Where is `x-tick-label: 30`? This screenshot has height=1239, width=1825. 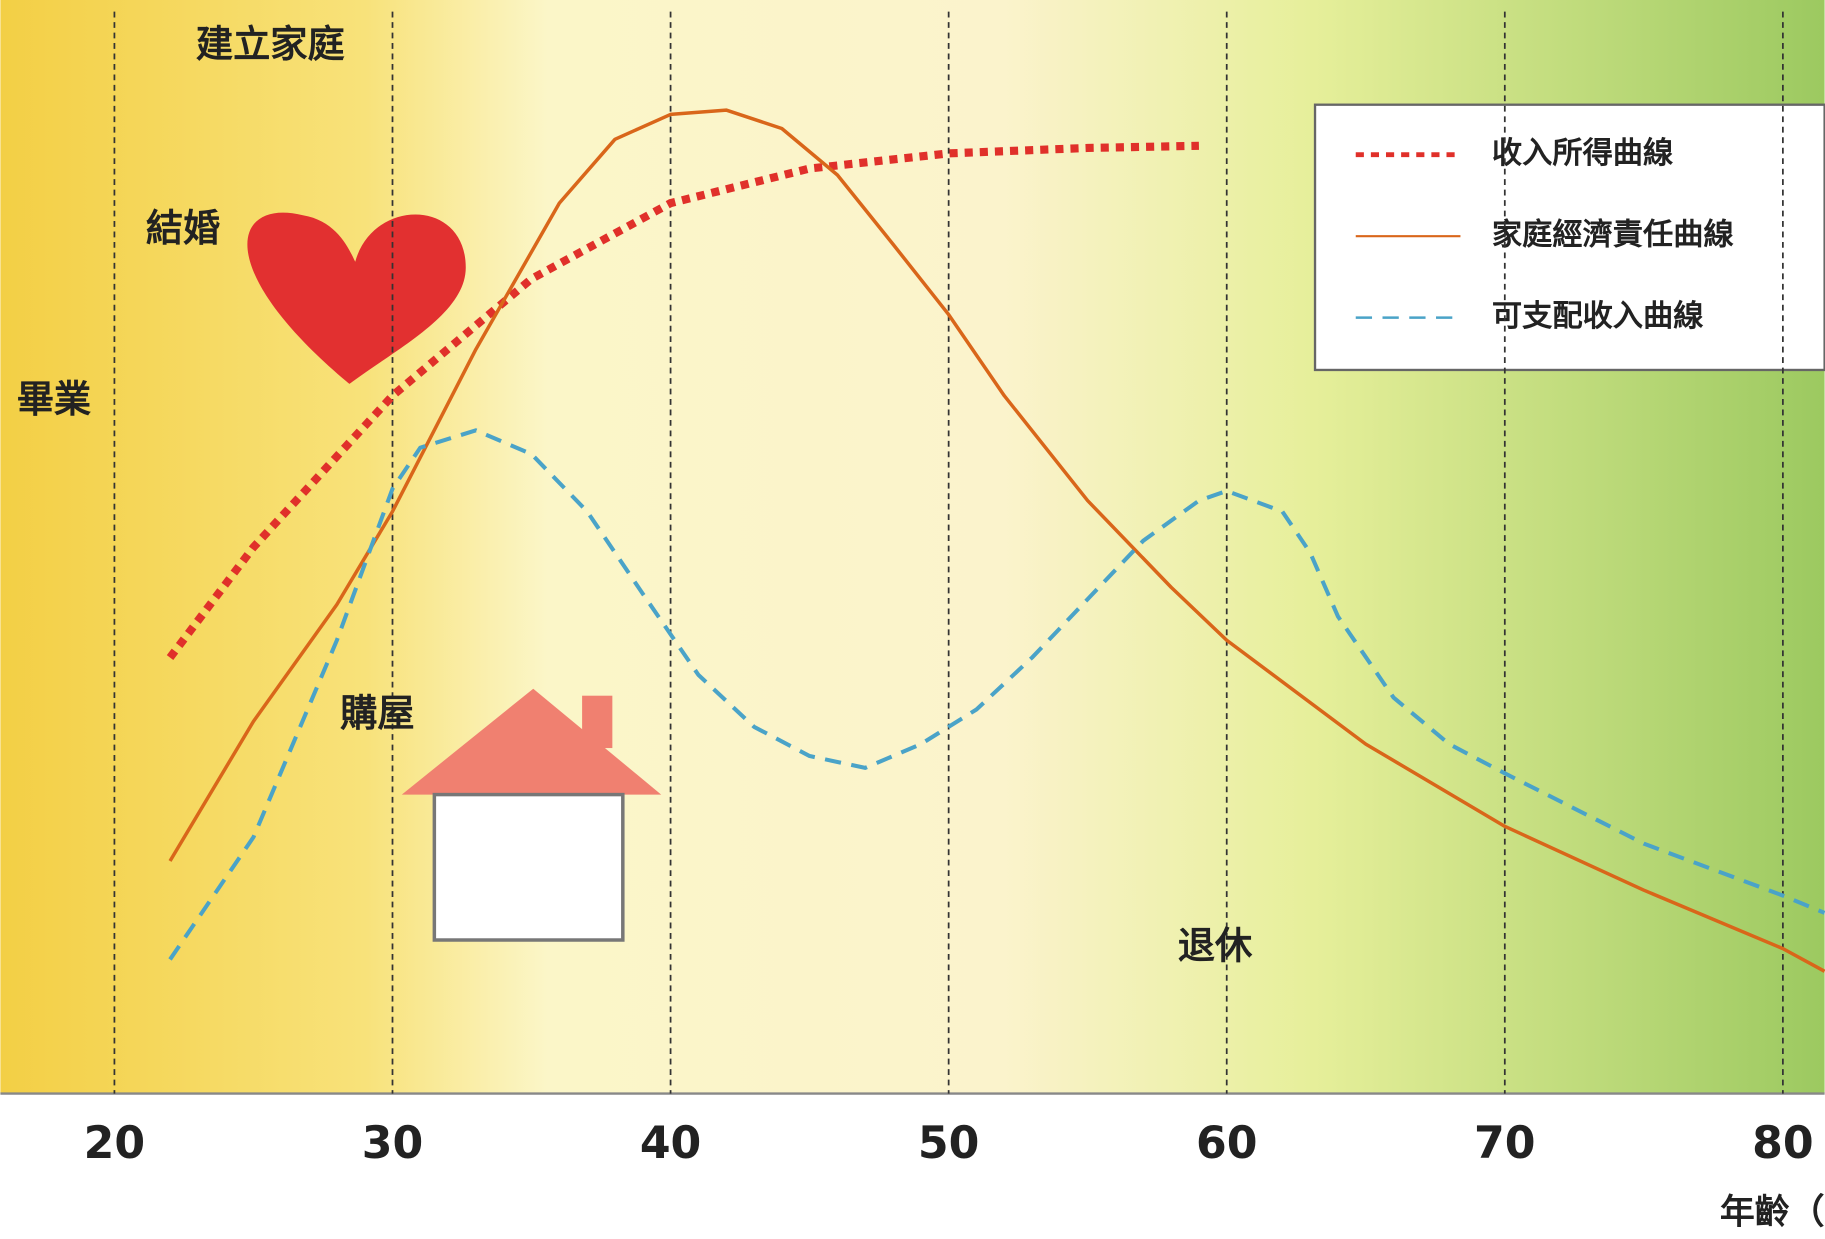 x-tick-label: 30 is located at coordinates (393, 1143).